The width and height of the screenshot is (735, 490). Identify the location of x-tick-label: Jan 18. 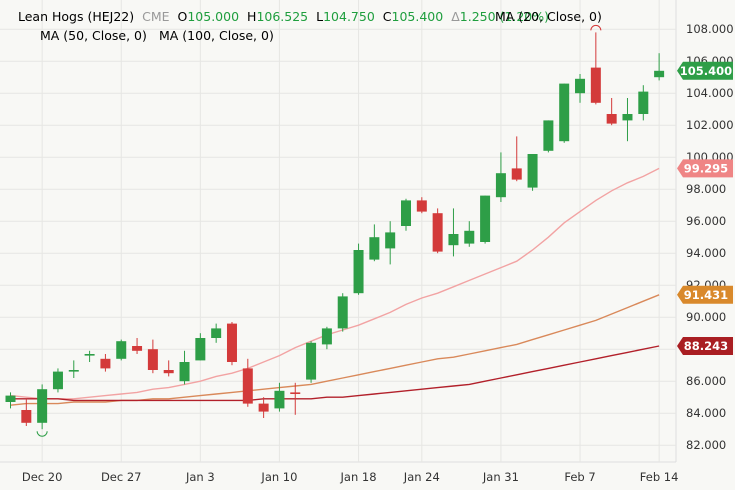
(358, 477).